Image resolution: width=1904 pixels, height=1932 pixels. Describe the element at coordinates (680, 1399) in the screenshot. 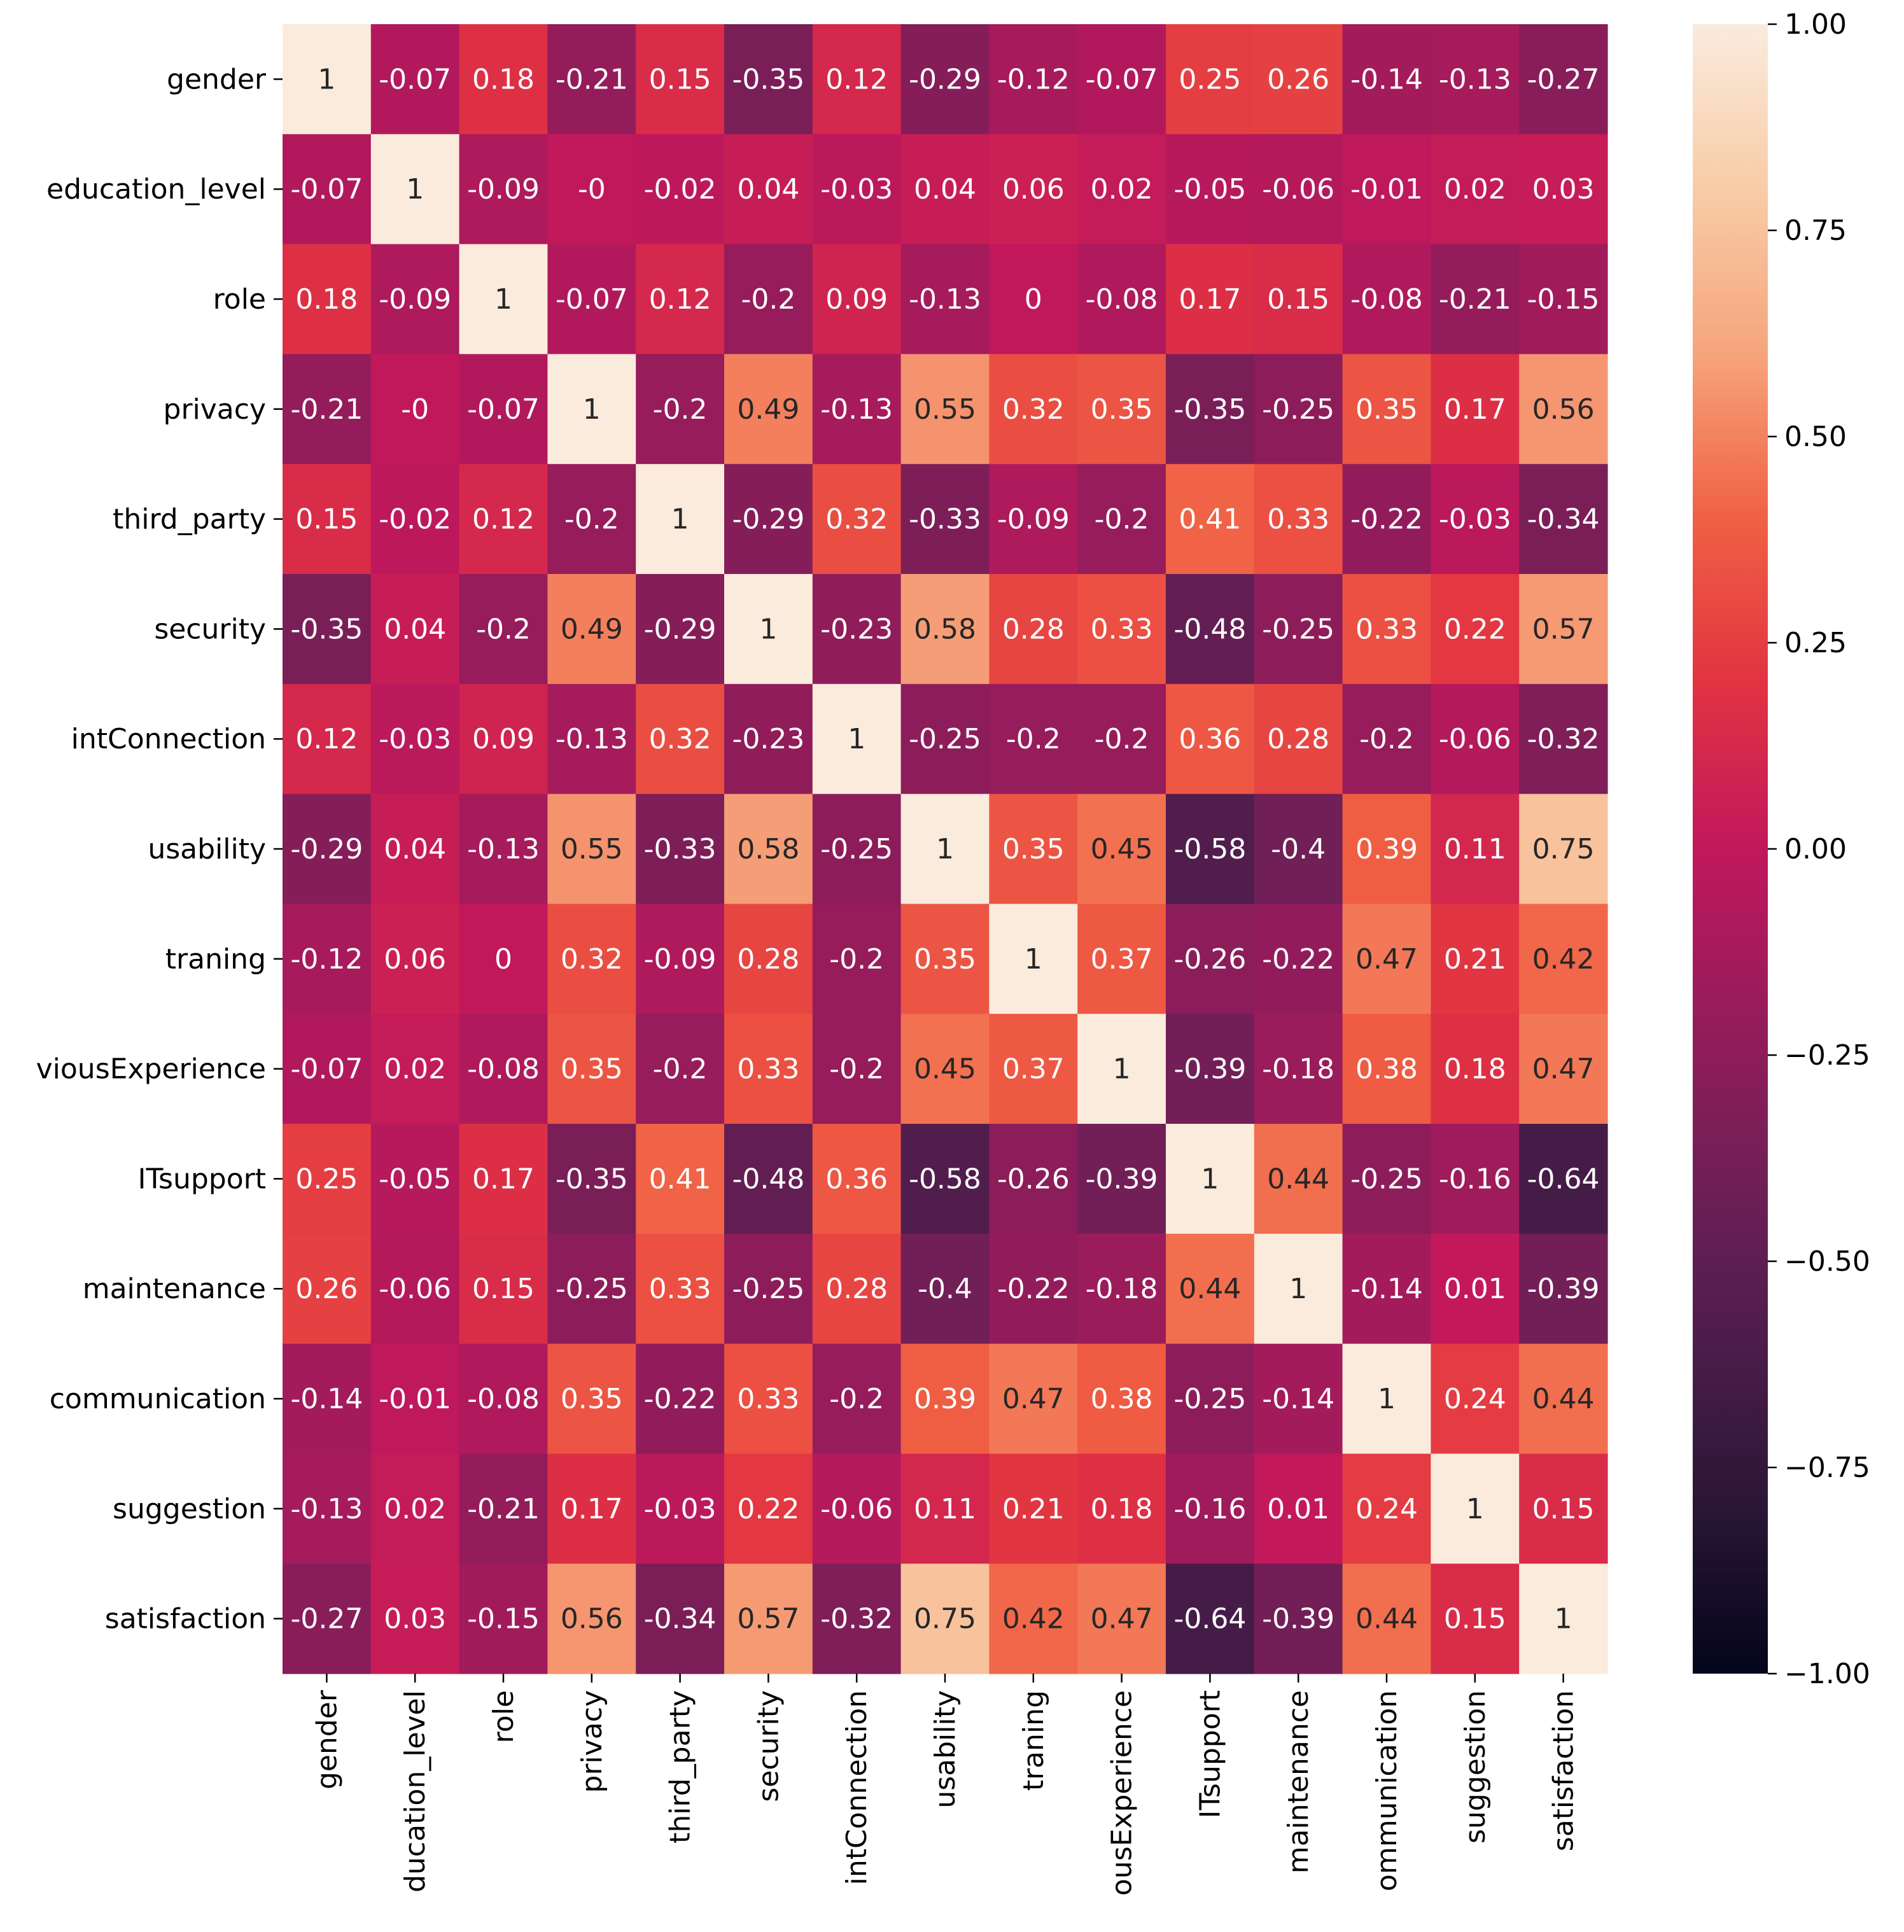

I see `cell-value-label: -0.22` at that location.